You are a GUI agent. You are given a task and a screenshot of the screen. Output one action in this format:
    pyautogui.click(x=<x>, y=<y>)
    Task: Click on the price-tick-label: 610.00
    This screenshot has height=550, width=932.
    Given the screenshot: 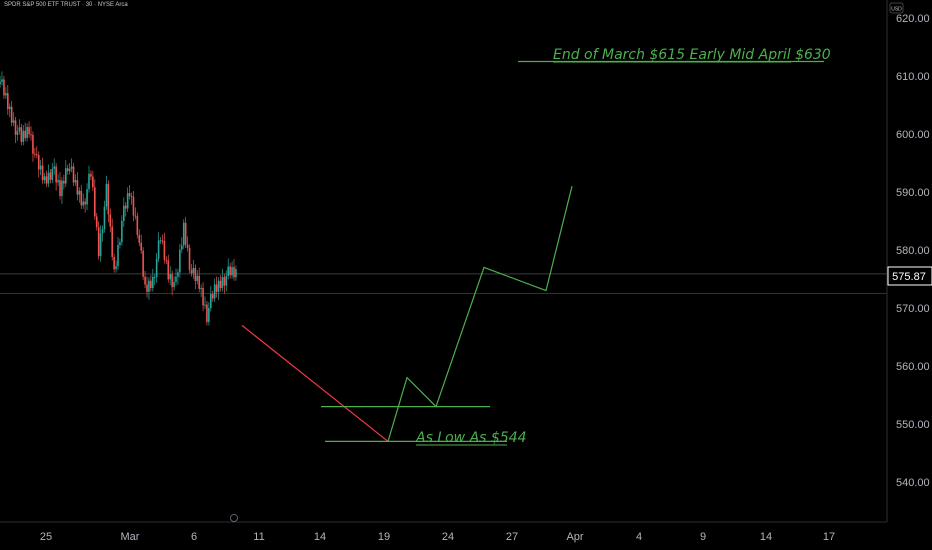 What is the action you would take?
    pyautogui.click(x=913, y=77)
    